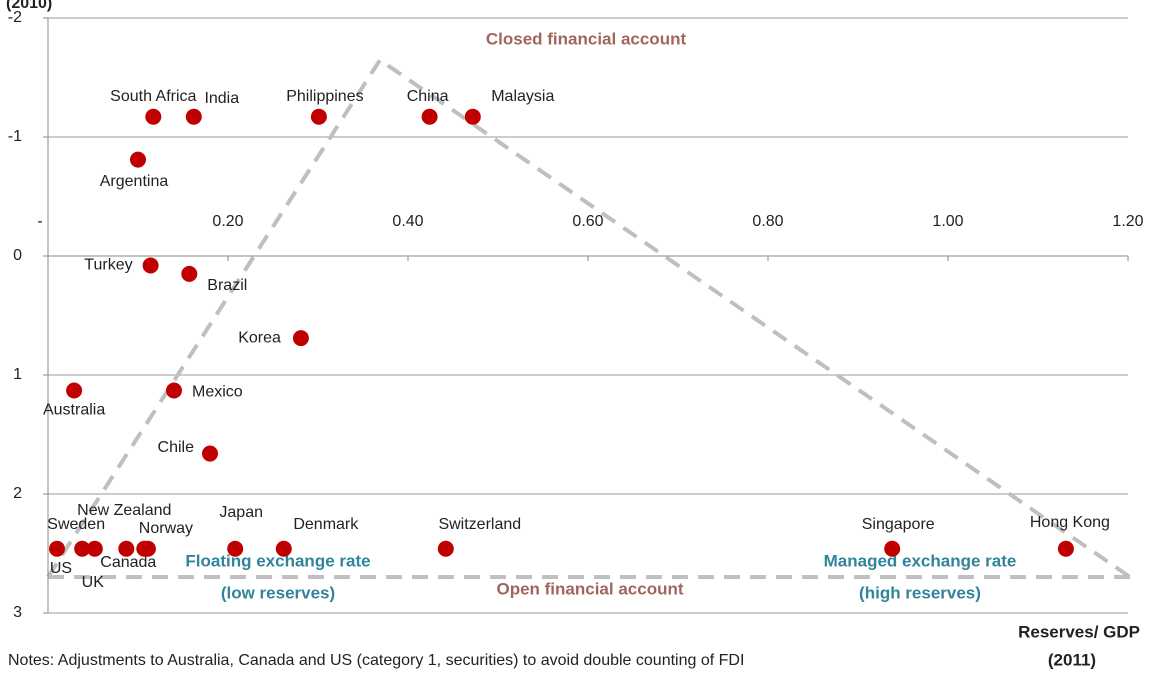 This screenshot has width=1151, height=681. What do you see at coordinates (1079, 631) in the screenshot?
I see `x-axis-title: Reserves/ GDP` at bounding box center [1079, 631].